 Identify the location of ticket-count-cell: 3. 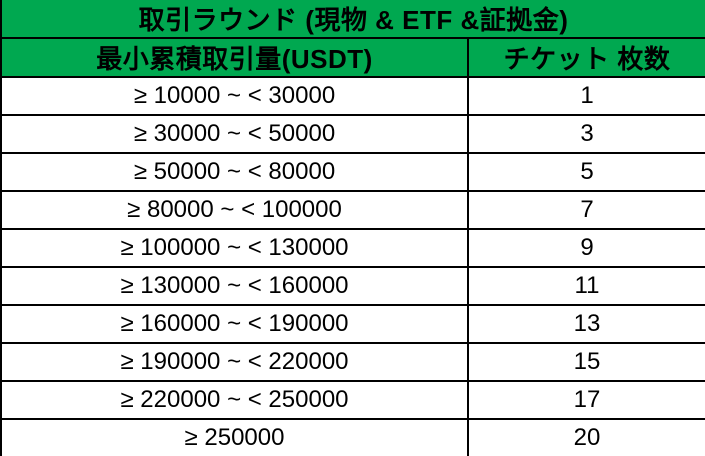
(586, 134).